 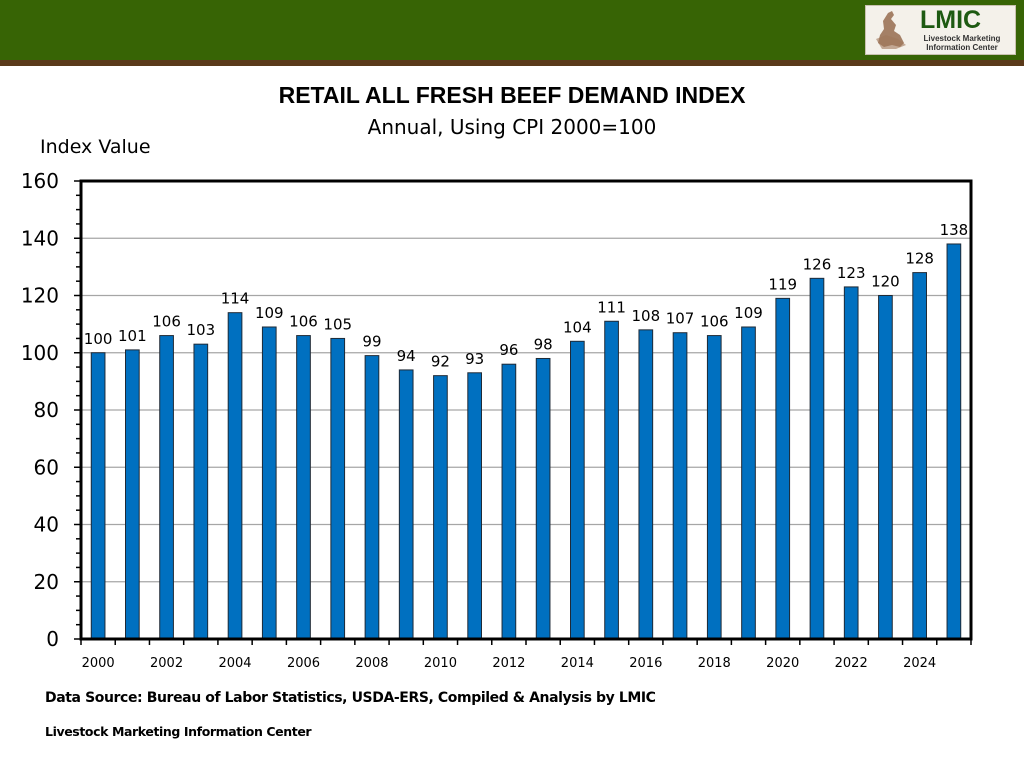 I want to click on bar-2016, so click(x=646, y=484).